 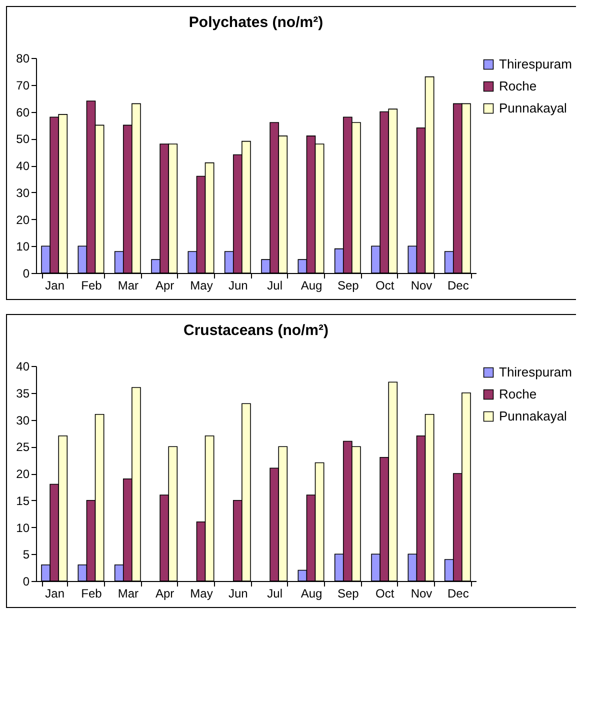 What do you see at coordinates (23, 139) in the screenshot?
I see `y-tick-label: 50` at bounding box center [23, 139].